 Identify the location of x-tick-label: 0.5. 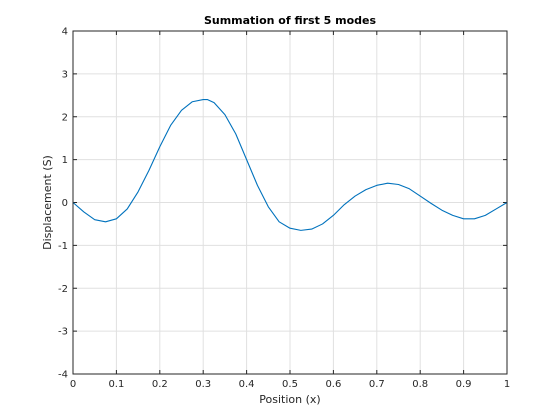
(290, 384).